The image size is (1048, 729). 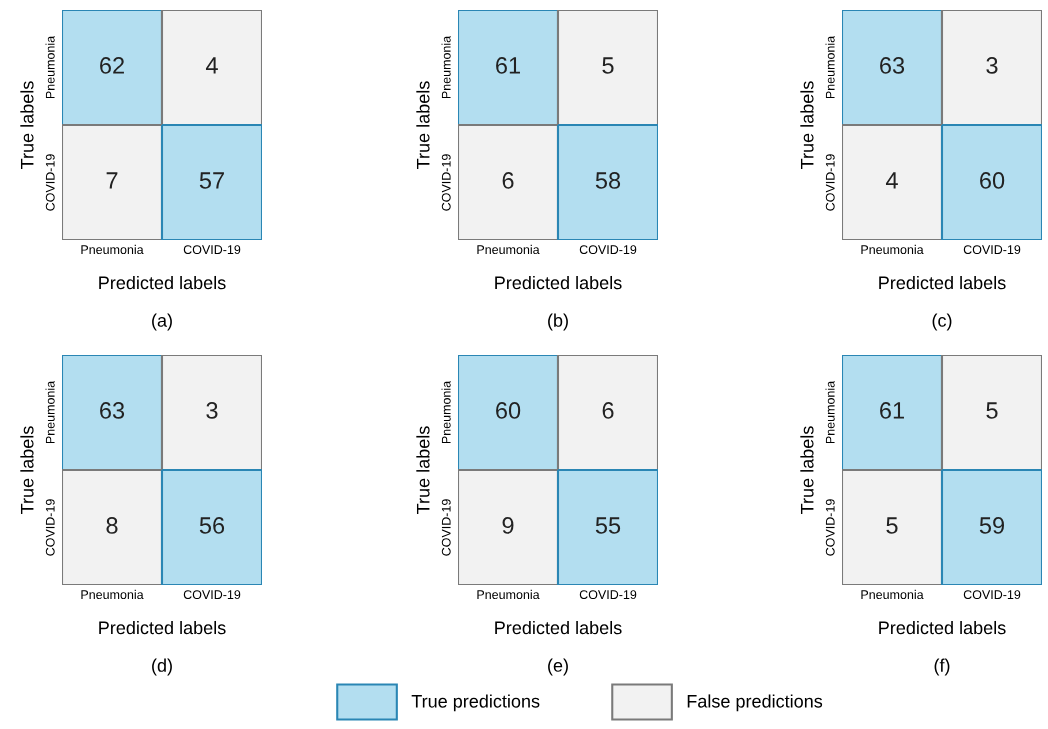 What do you see at coordinates (508, 525) in the screenshot?
I see `data-label: 9` at bounding box center [508, 525].